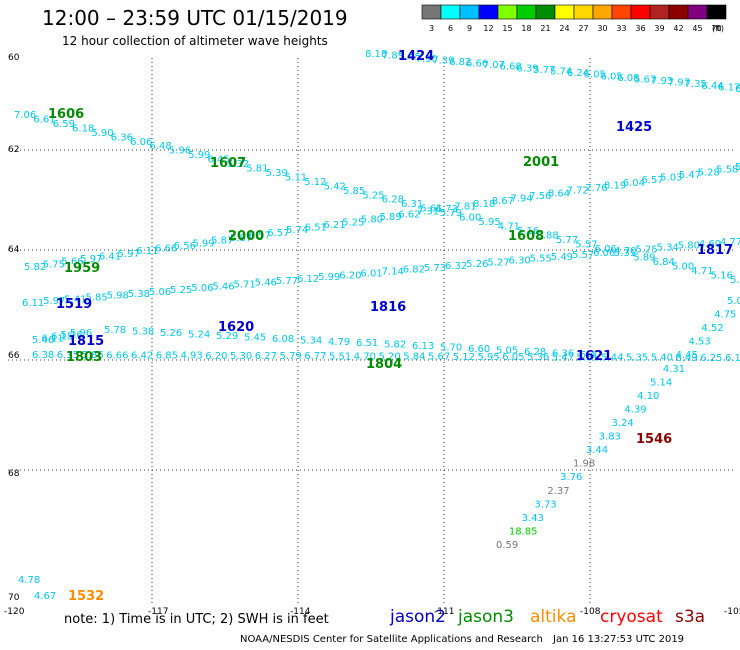 Image resolution: width=740 pixels, height=650 pixels. Describe the element at coordinates (507, 351) in the screenshot. I see `wave-height-value: 5.05` at that location.